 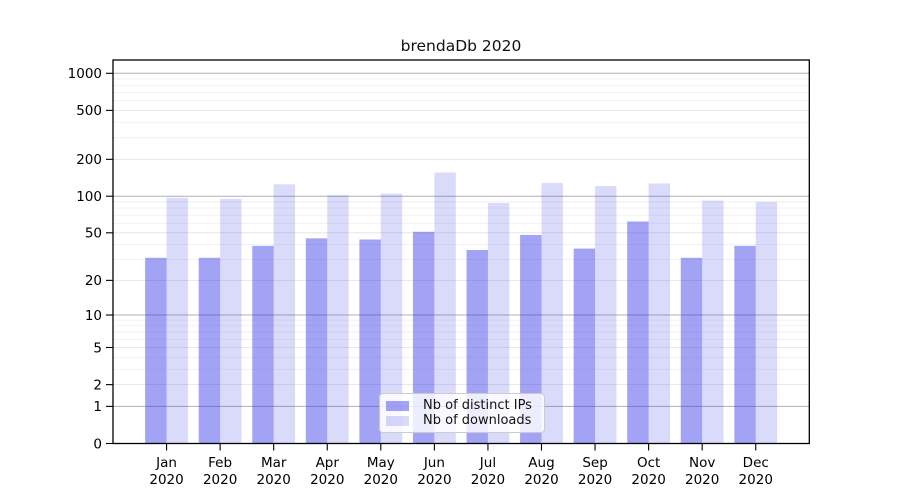 What do you see at coordinates (85, 74) in the screenshot?
I see `y-axis-tick-label: 1000` at bounding box center [85, 74].